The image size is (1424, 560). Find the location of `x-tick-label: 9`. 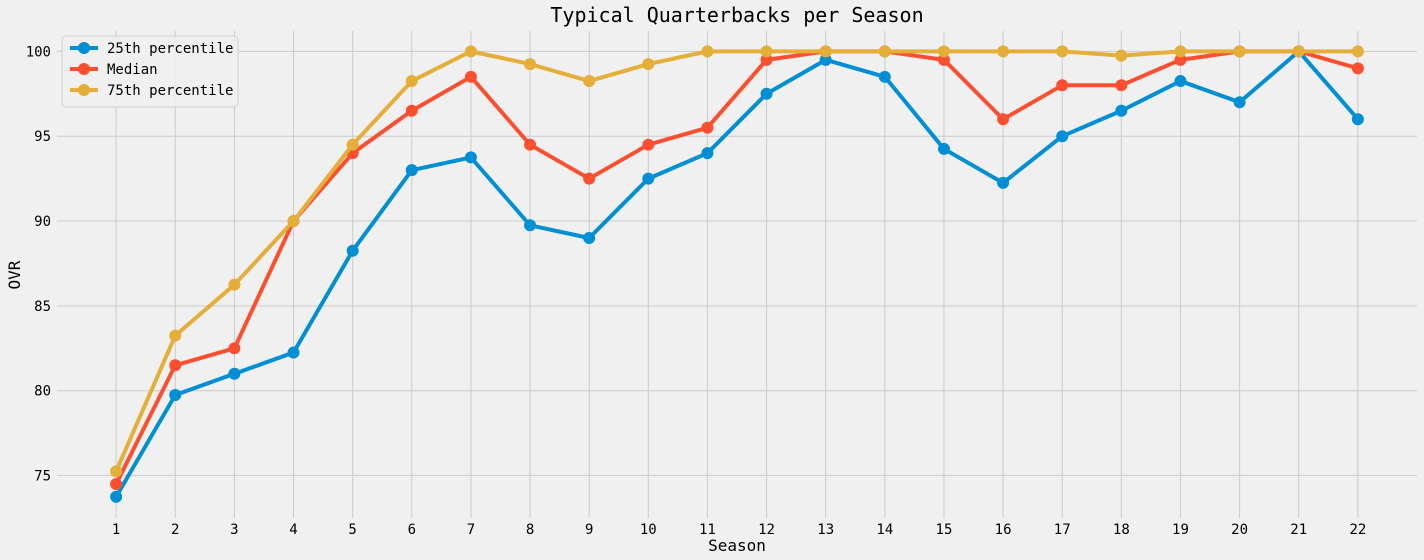

x-tick-label: 9 is located at coordinates (589, 530).